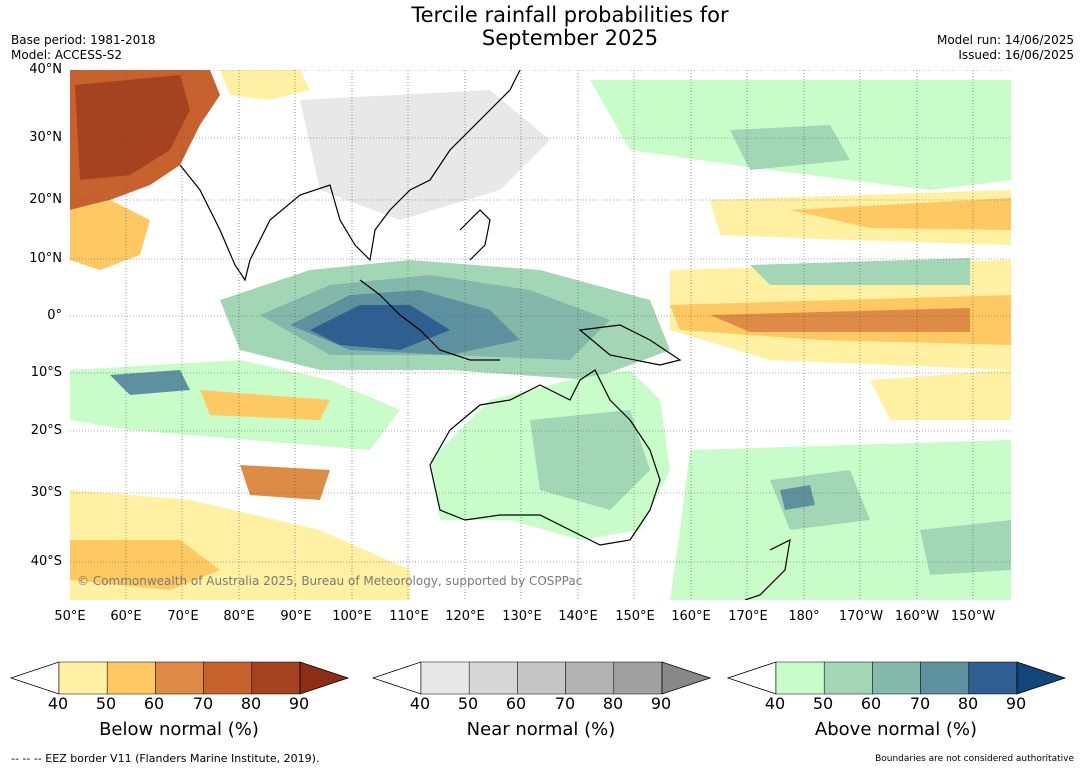 This screenshot has width=1085, height=770. What do you see at coordinates (823, 703) in the screenshot?
I see `cbar-above-tick: 50` at bounding box center [823, 703].